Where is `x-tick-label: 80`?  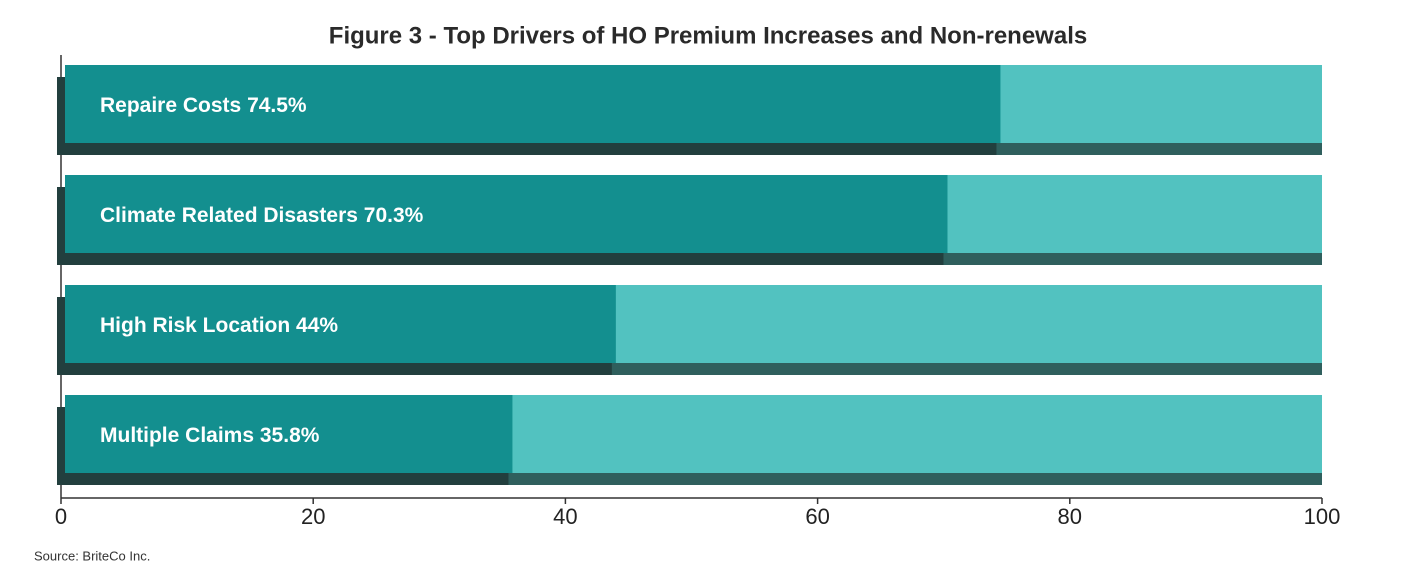 x-tick-label: 80 is located at coordinates (1070, 516).